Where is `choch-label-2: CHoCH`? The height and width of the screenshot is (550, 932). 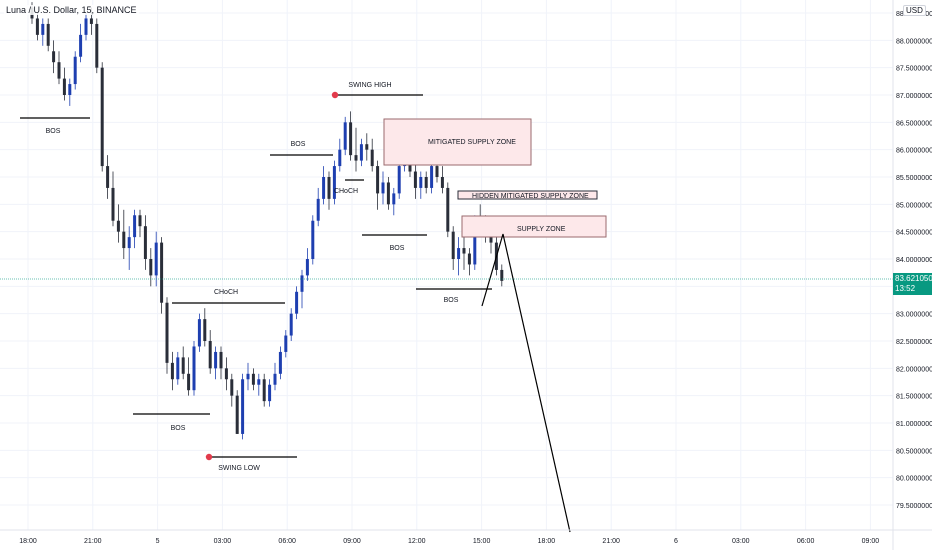 choch-label-2: CHoCH is located at coordinates (346, 191).